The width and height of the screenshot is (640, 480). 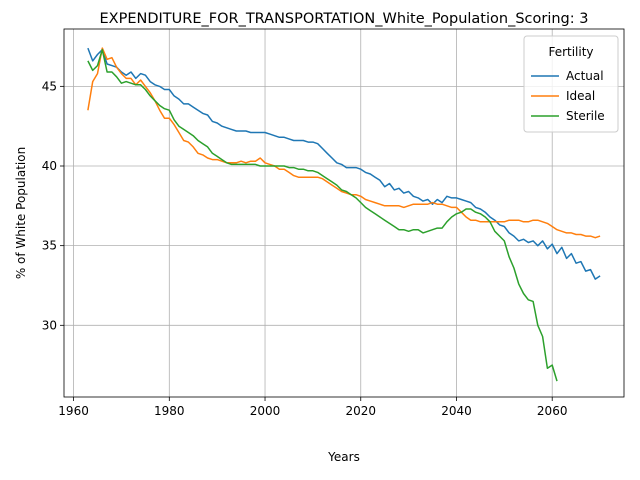 What do you see at coordinates (312, 407) in the screenshot?
I see `x-axis: 1960 1980 2000 2020 2040 2060` at bounding box center [312, 407].